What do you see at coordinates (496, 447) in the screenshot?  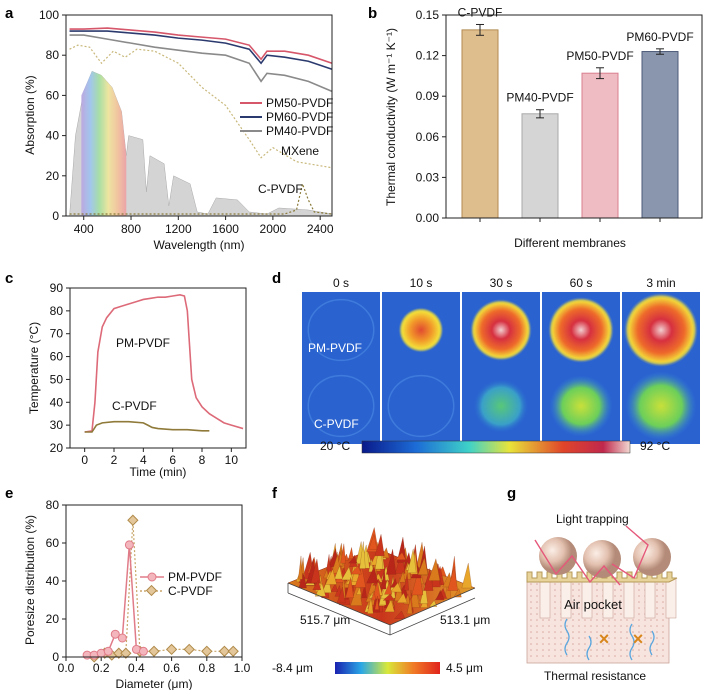 I see `thermal-colorbar` at bounding box center [496, 447].